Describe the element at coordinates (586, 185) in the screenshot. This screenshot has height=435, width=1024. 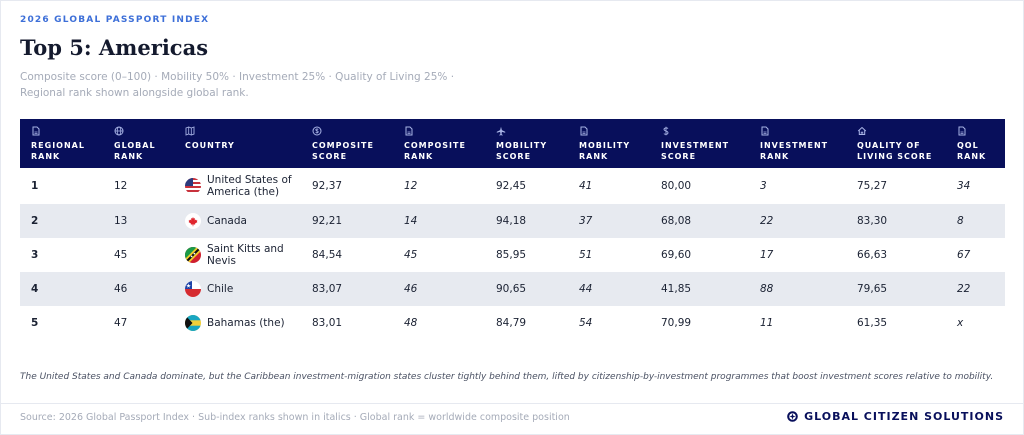
I see `mobility-rank-cell: 41` at that location.